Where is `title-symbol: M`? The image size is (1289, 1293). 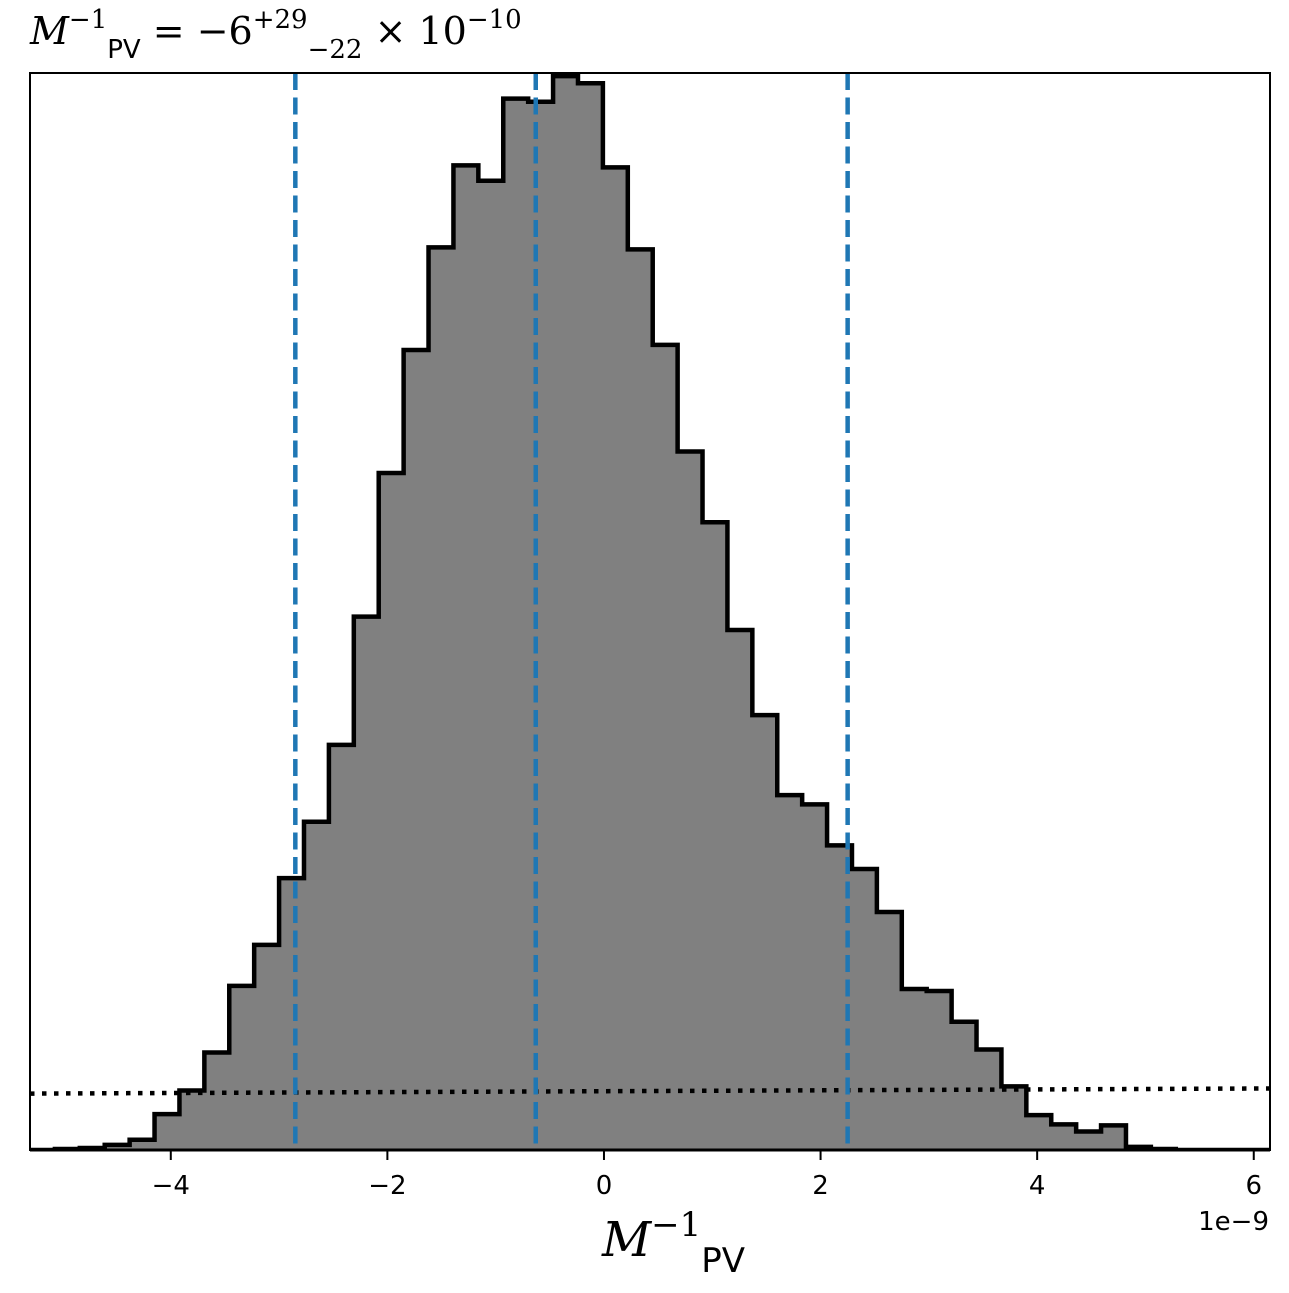
title-symbol: M is located at coordinates (49, 31).